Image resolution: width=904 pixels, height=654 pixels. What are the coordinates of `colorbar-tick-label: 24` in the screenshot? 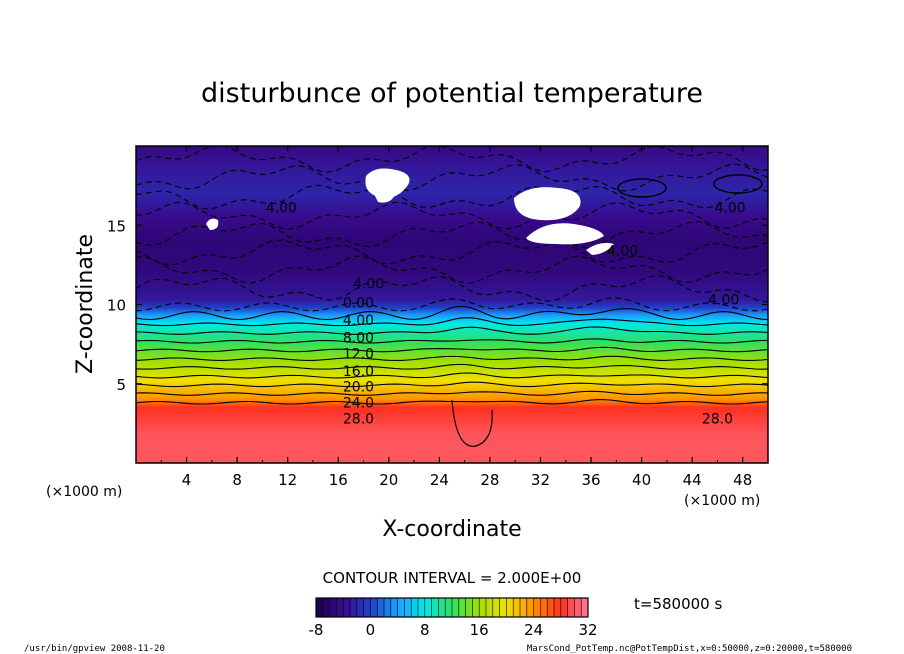 It's located at (533, 630).